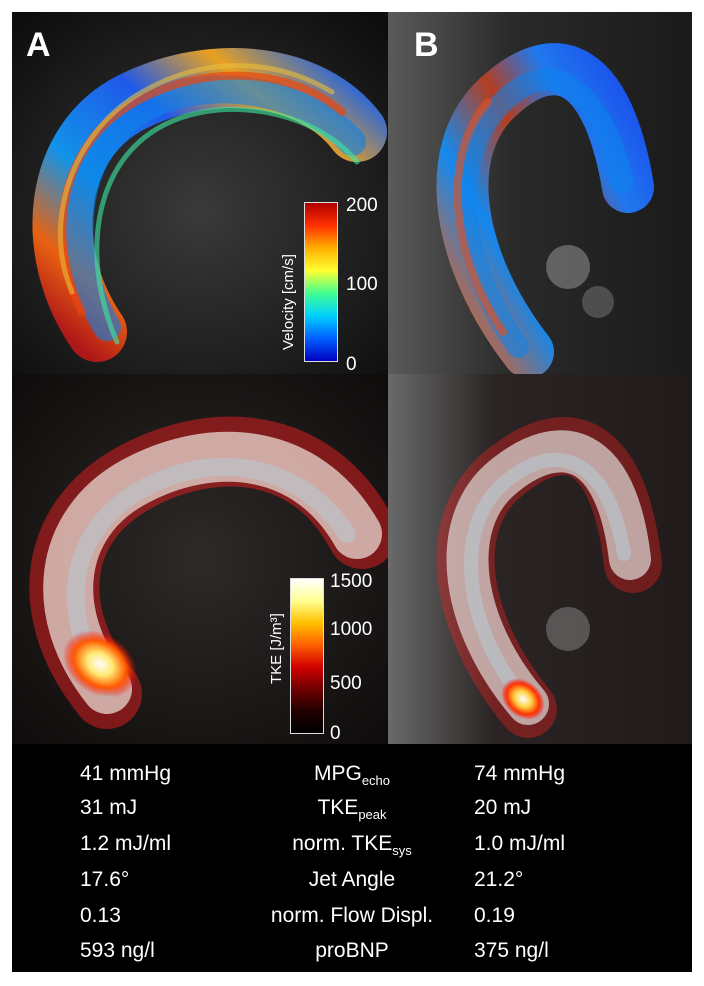 Image resolution: width=704 pixels, height=986 pixels. Describe the element at coordinates (100, 915) in the screenshot. I see `value-a: 0.13` at that location.